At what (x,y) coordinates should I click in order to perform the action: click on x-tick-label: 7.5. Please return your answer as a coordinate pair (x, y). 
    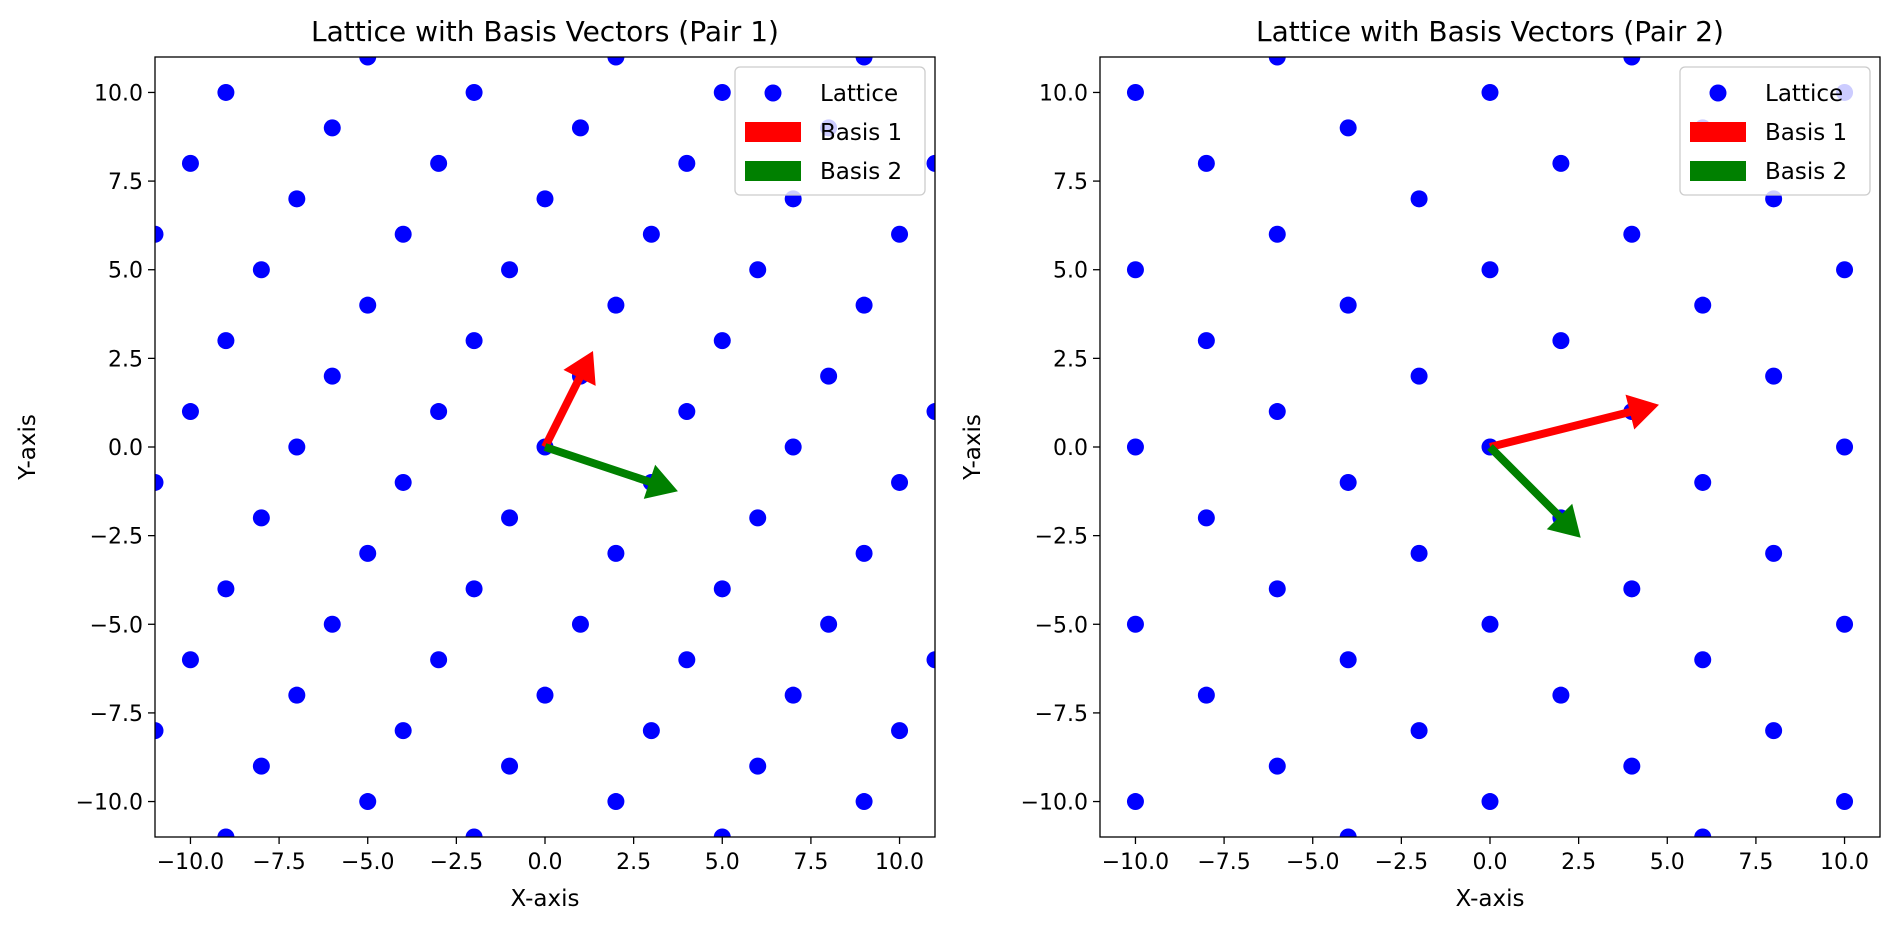
    Looking at the image, I should click on (810, 862).